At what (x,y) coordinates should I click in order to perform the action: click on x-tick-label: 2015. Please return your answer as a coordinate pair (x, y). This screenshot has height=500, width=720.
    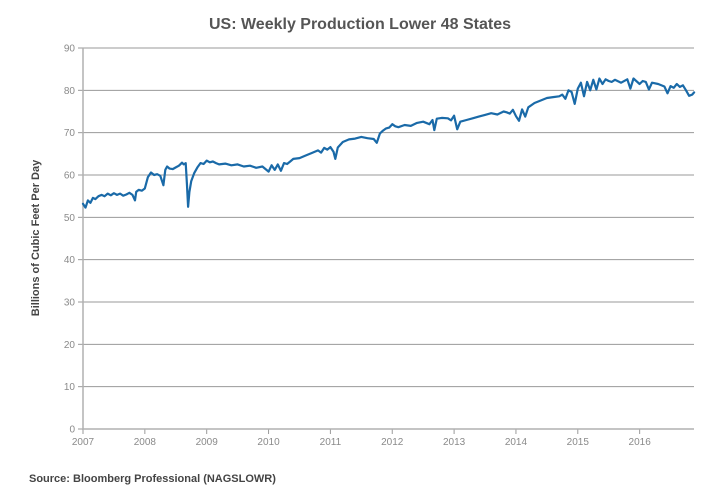
    Looking at the image, I should click on (578, 442).